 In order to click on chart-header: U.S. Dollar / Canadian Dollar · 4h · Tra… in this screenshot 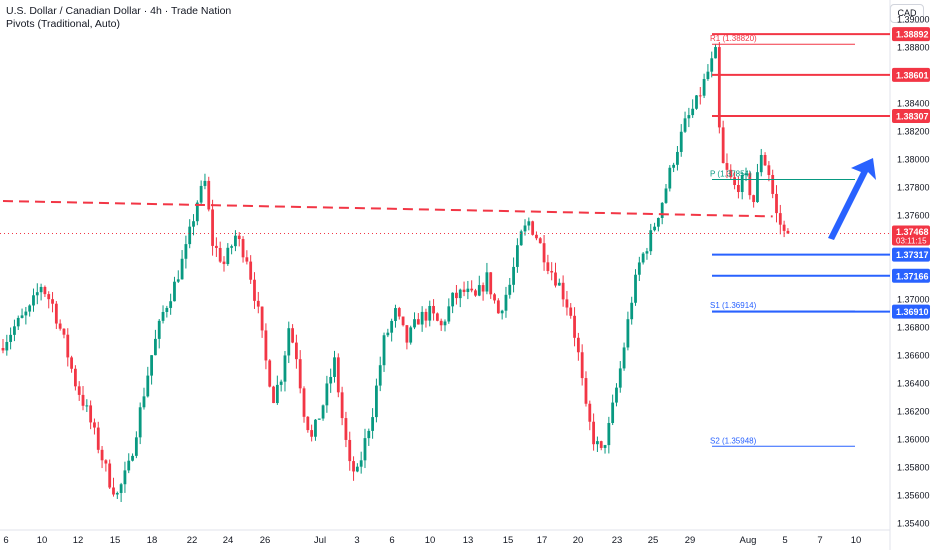, I will do `click(118, 18)`.